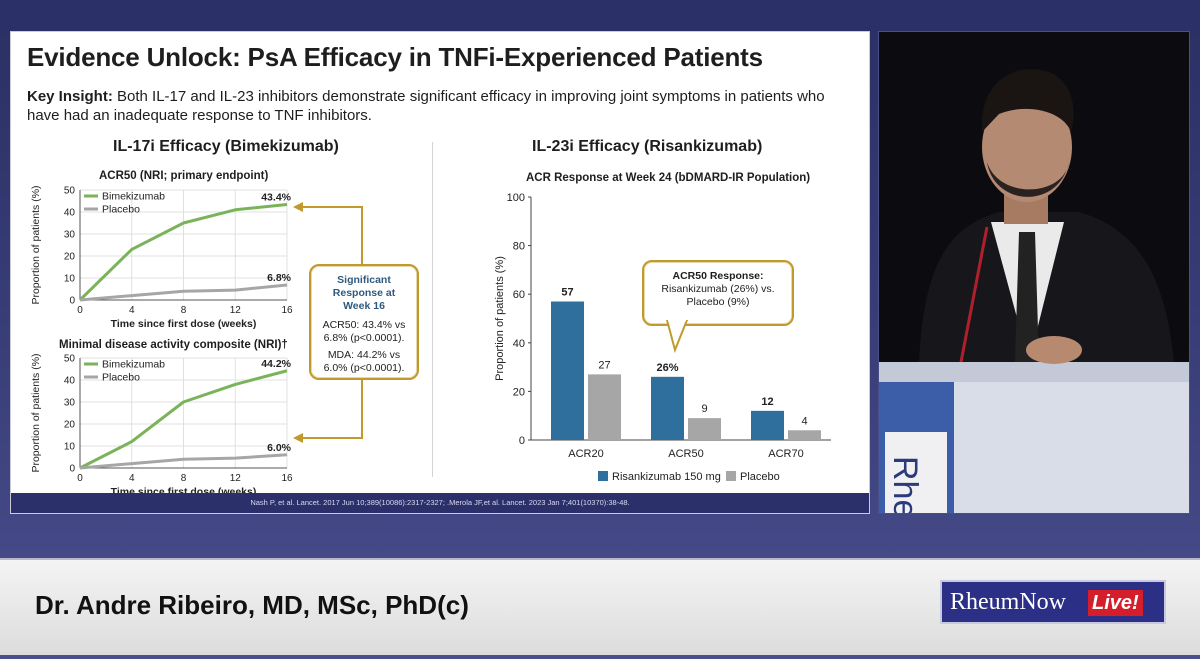 This screenshot has height=659, width=1200. What do you see at coordinates (70, 191) in the screenshot?
I see `acr50-ytick-label: 50` at bounding box center [70, 191].